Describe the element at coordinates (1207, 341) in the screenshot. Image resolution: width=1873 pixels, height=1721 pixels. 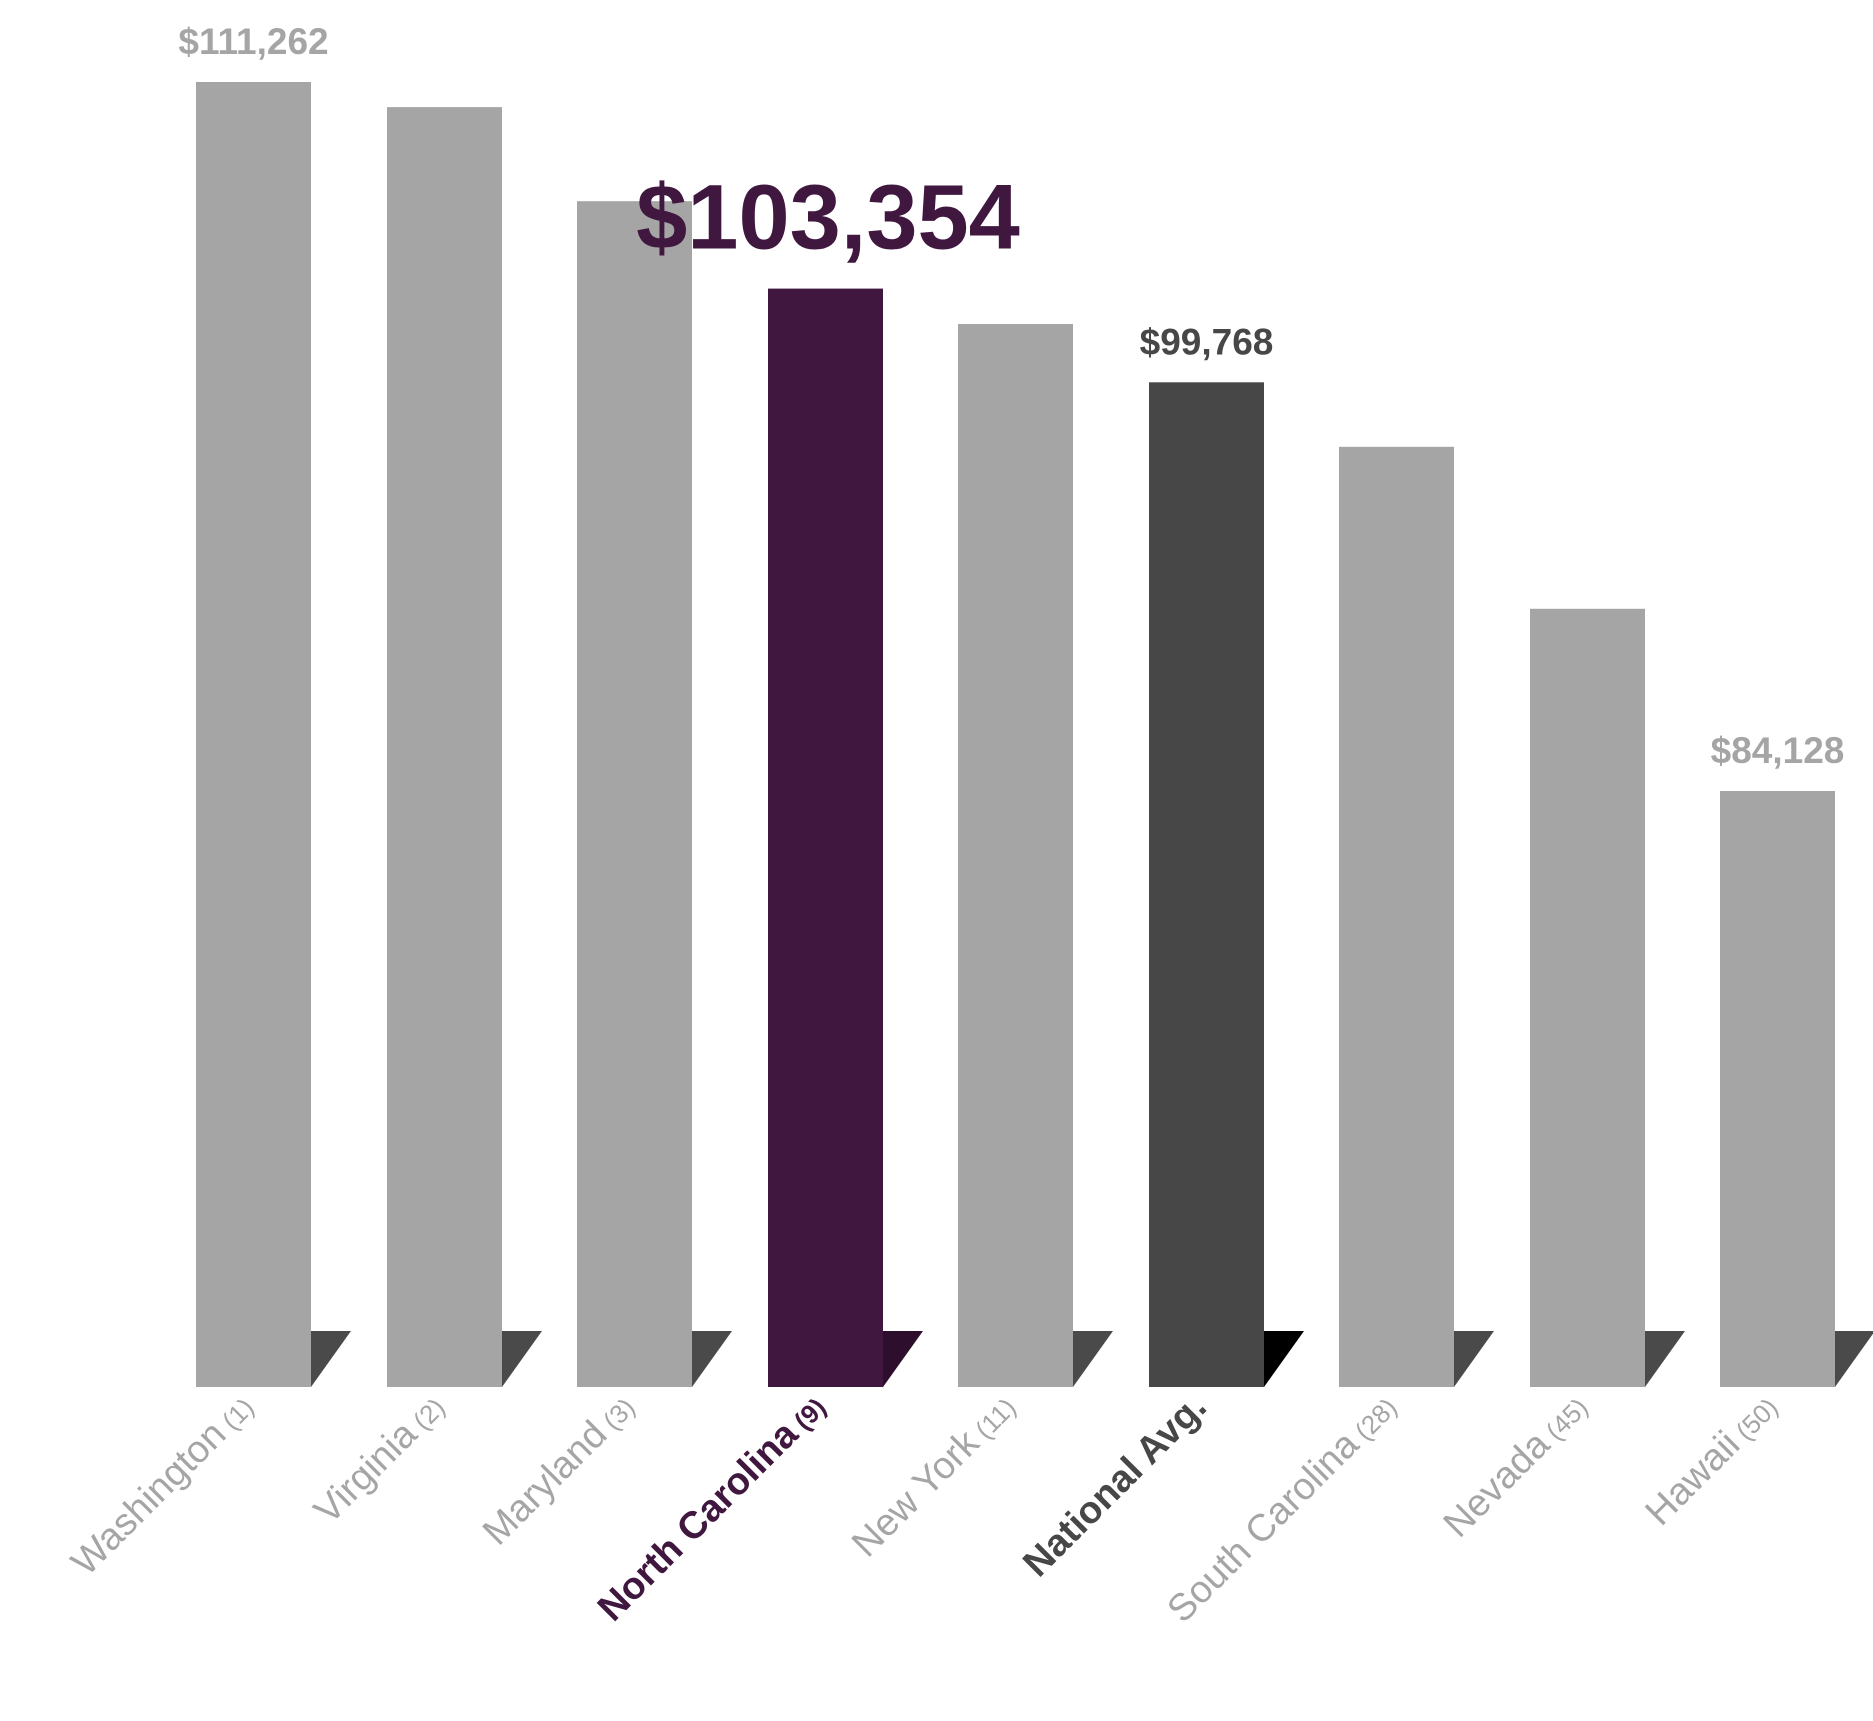
I see `value-label-national-avg: $99,768` at that location.